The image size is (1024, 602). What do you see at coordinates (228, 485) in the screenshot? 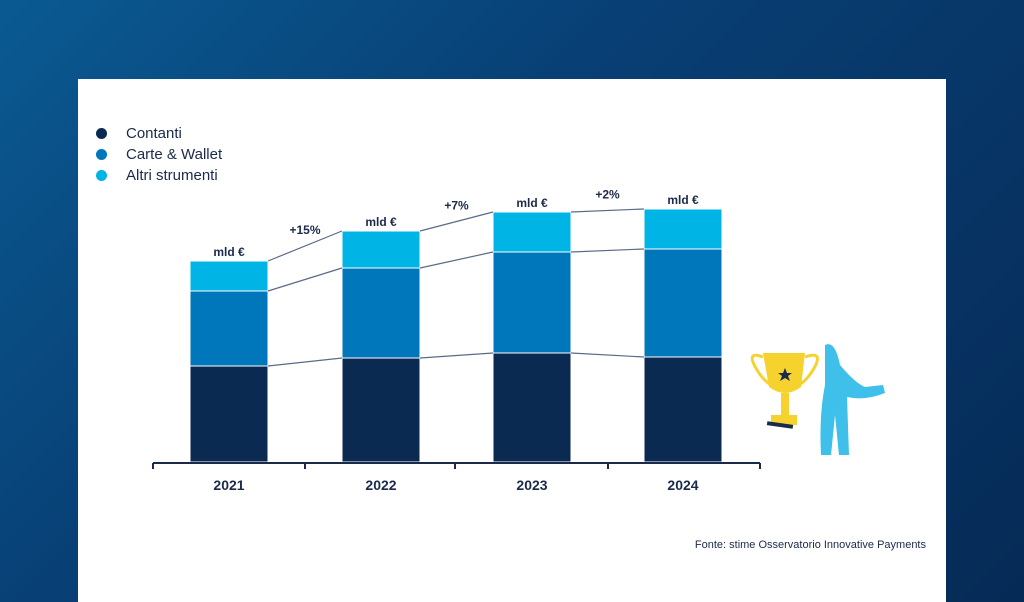
I see `x-tick-label: 2021` at bounding box center [228, 485].